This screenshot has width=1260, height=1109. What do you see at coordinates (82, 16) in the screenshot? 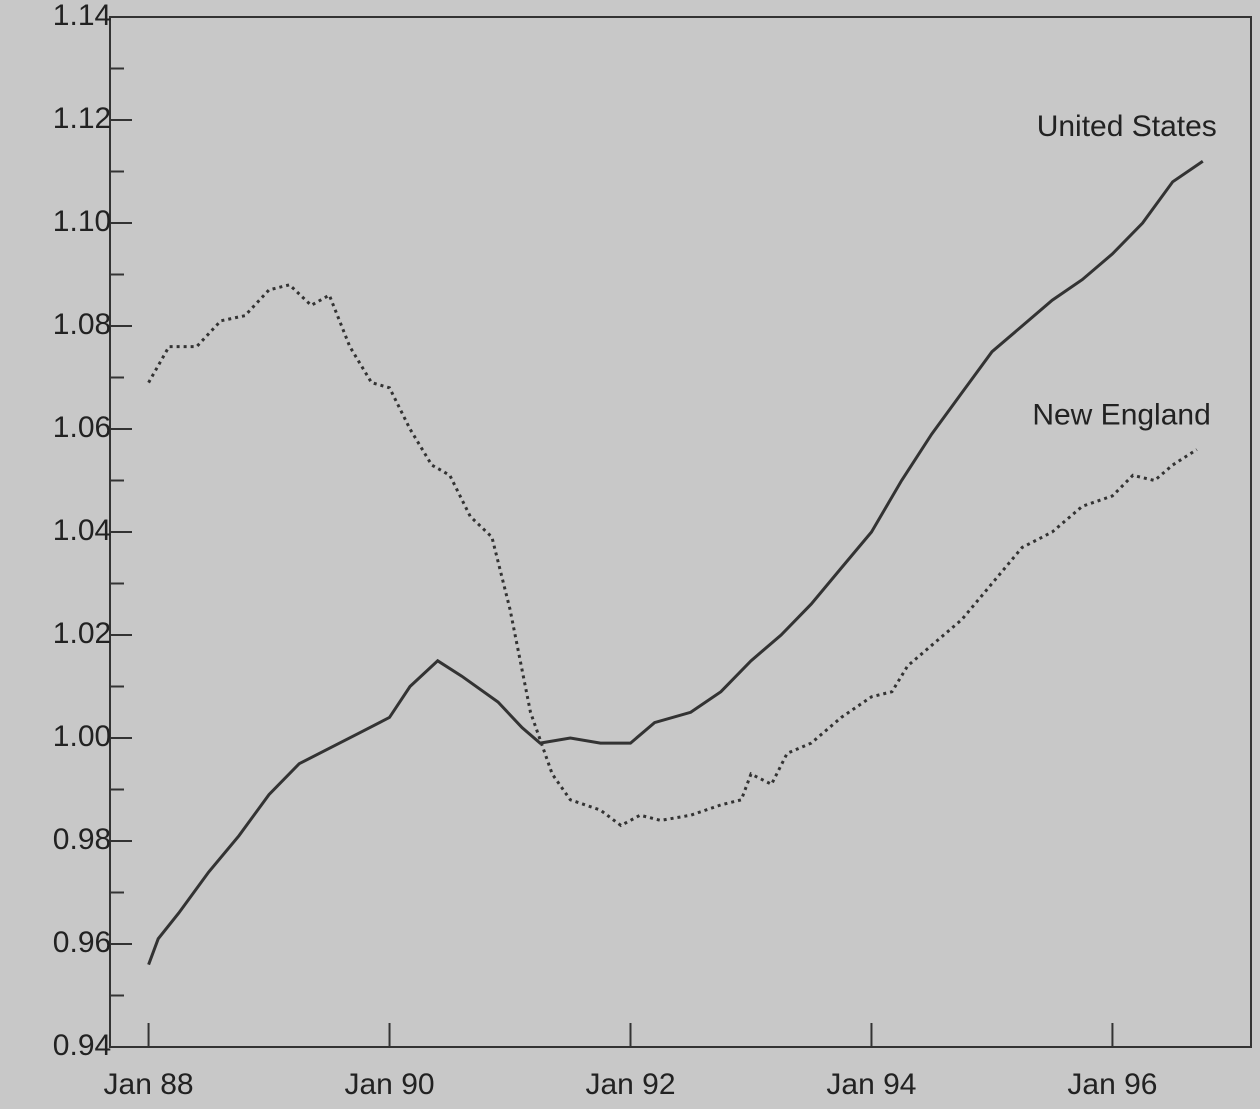
I see `y-tick-label: 1.14` at bounding box center [82, 16].